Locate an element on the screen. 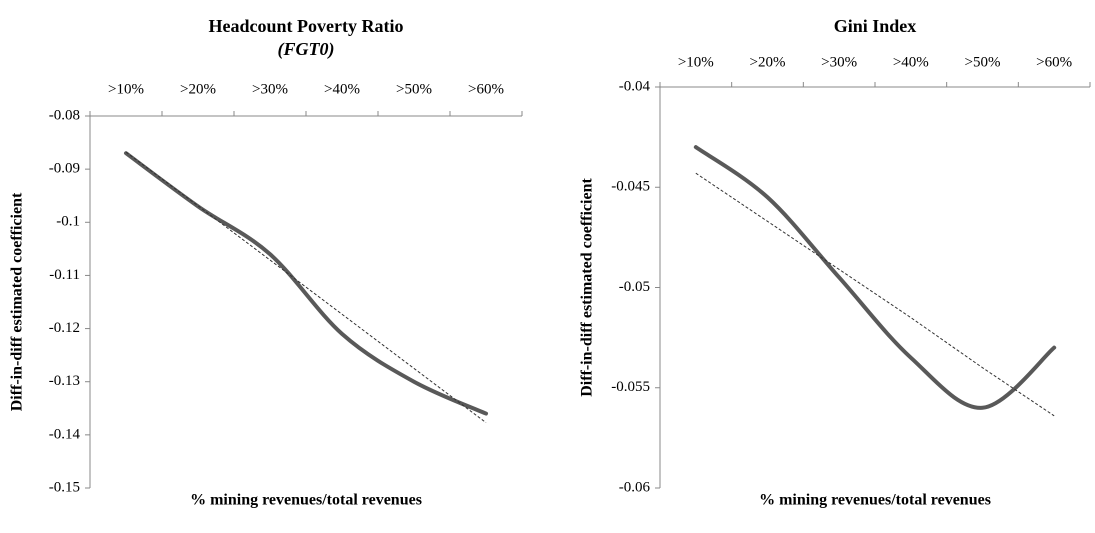  chart-subtitle: (FGT0) is located at coordinates (306, 49).